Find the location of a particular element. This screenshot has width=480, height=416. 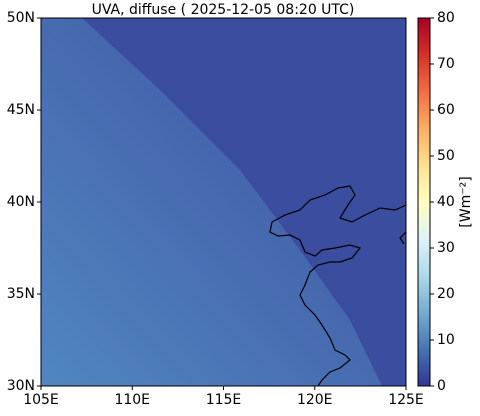

x-tick-label: 105E is located at coordinates (41, 400).